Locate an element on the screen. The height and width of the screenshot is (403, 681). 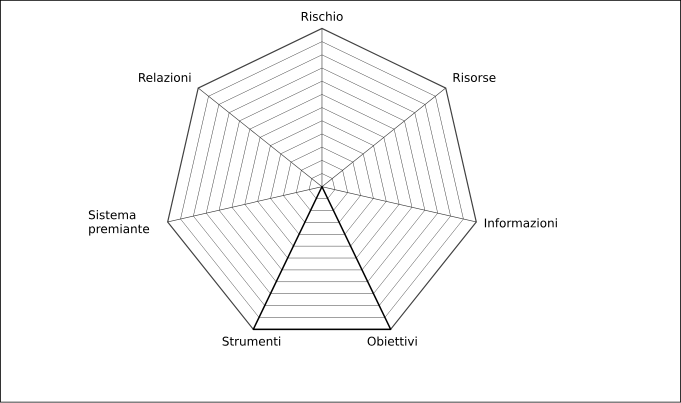
spoke-label: Rischio is located at coordinates (322, 17).